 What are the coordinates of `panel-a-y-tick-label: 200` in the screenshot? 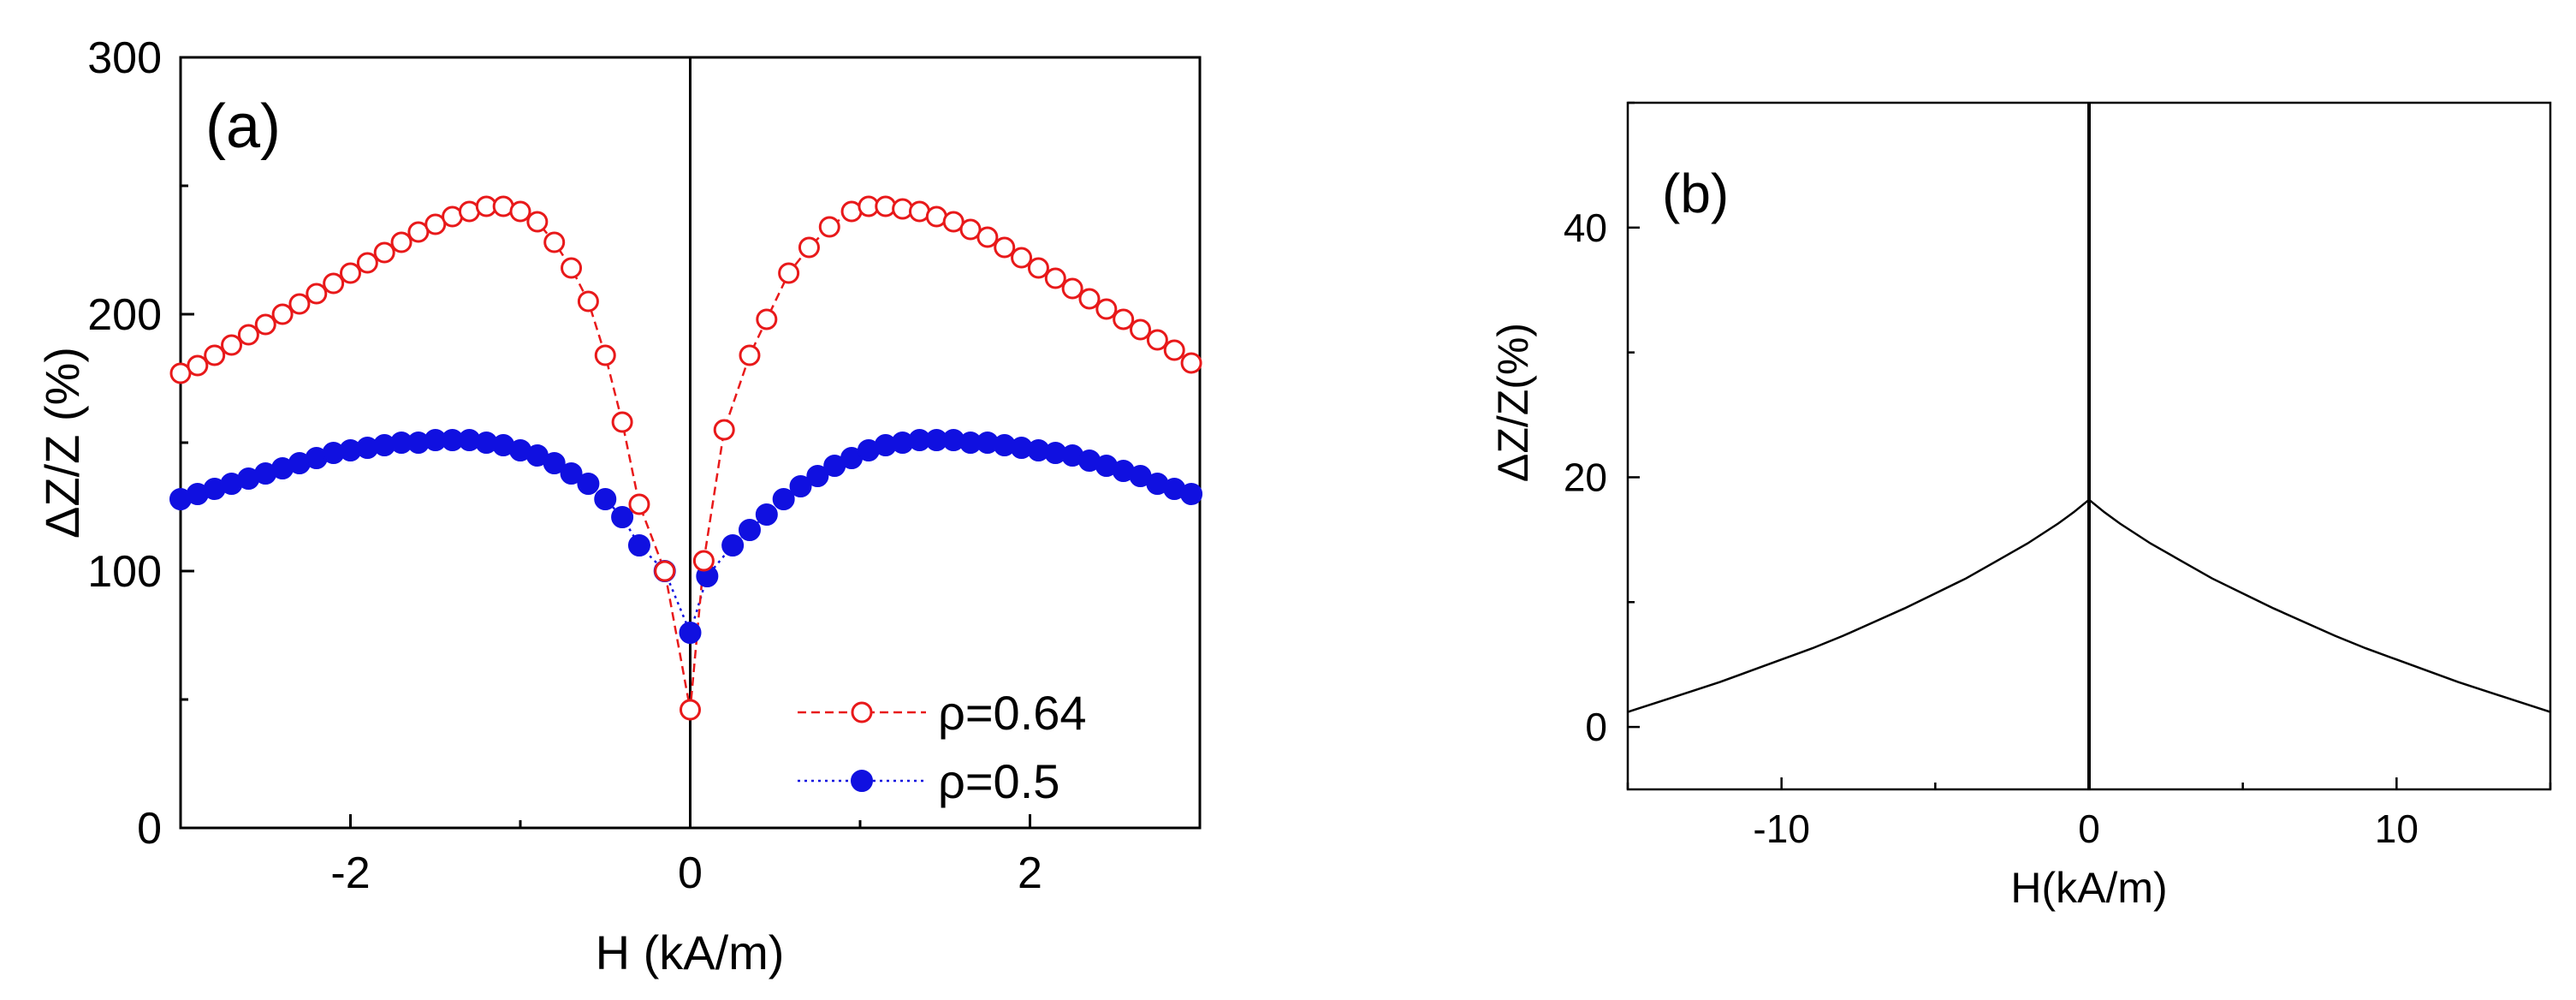 It's located at (124, 315).